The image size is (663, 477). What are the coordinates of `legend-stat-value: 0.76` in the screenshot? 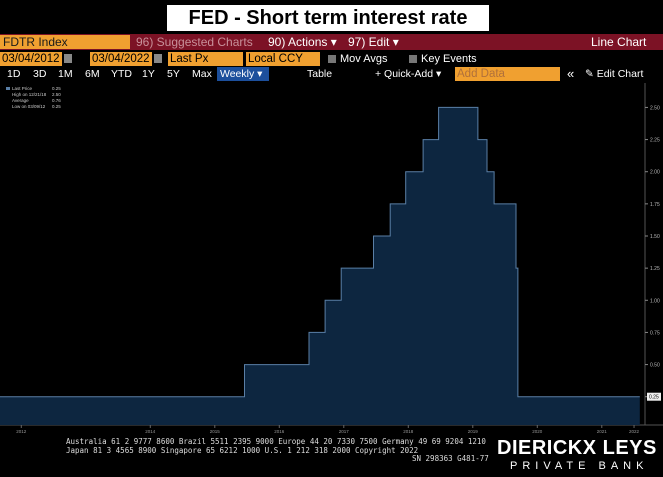 It's located at (56, 100).